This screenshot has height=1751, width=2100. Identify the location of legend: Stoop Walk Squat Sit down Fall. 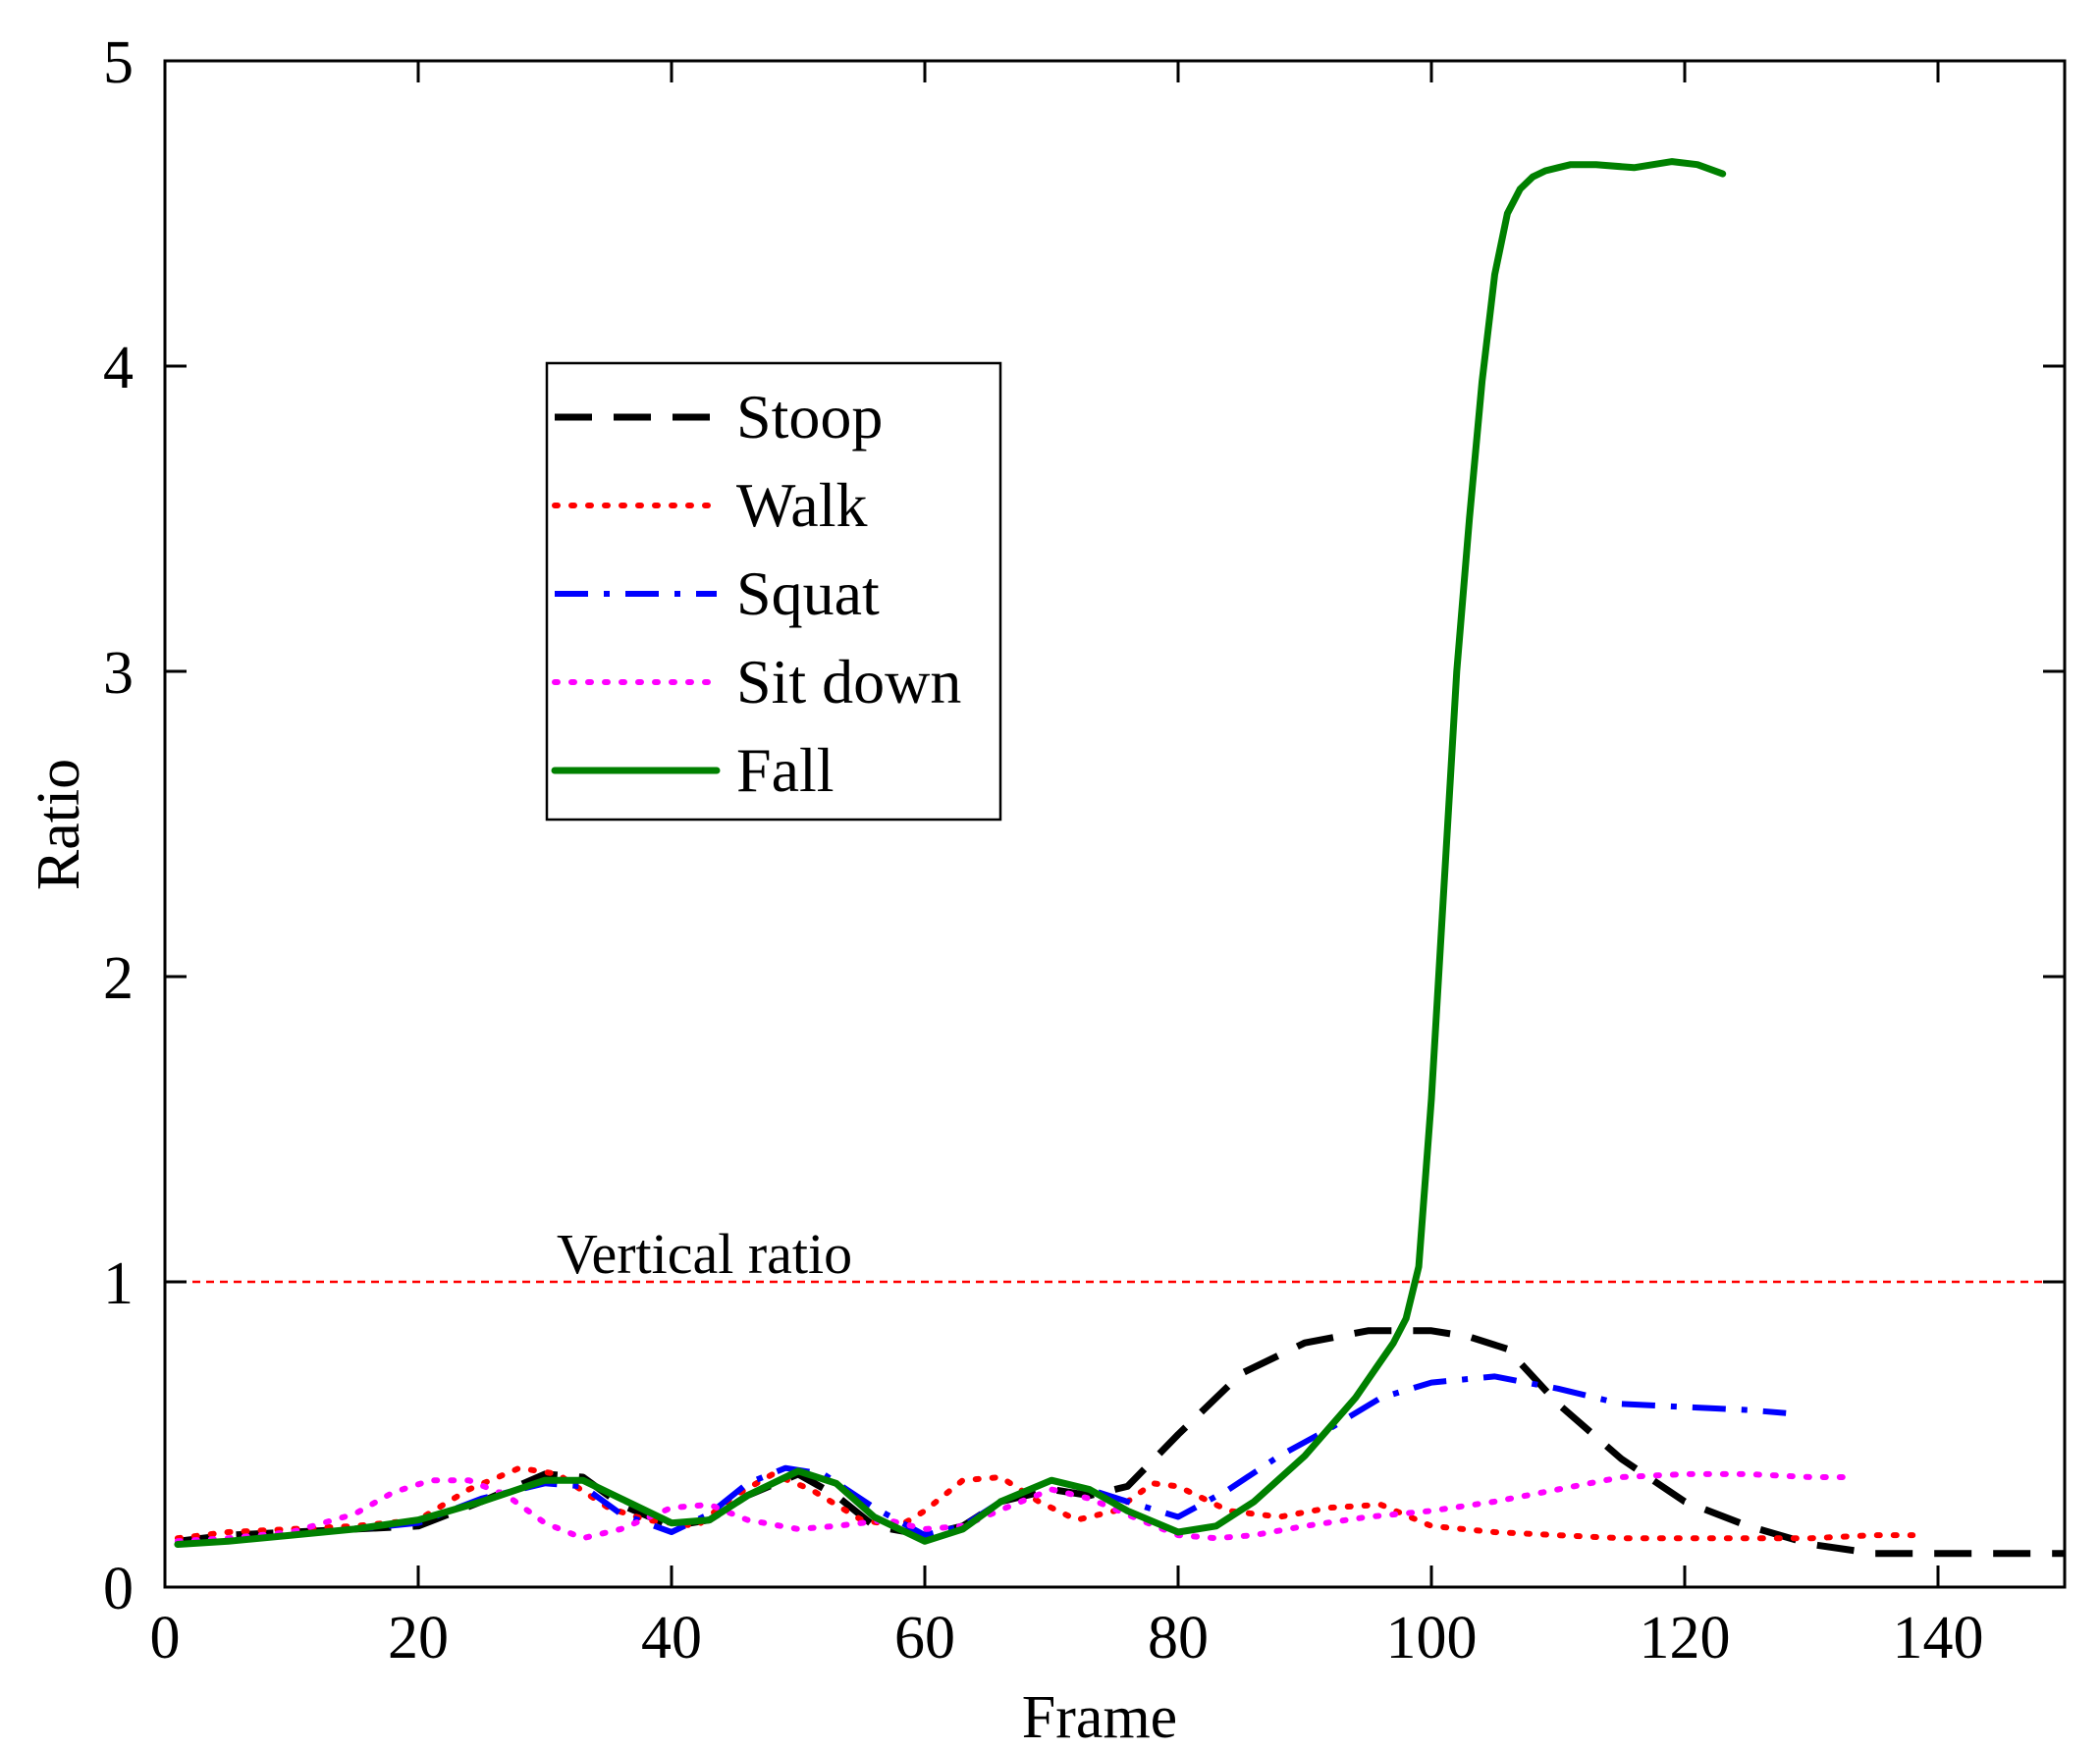
(773, 591).